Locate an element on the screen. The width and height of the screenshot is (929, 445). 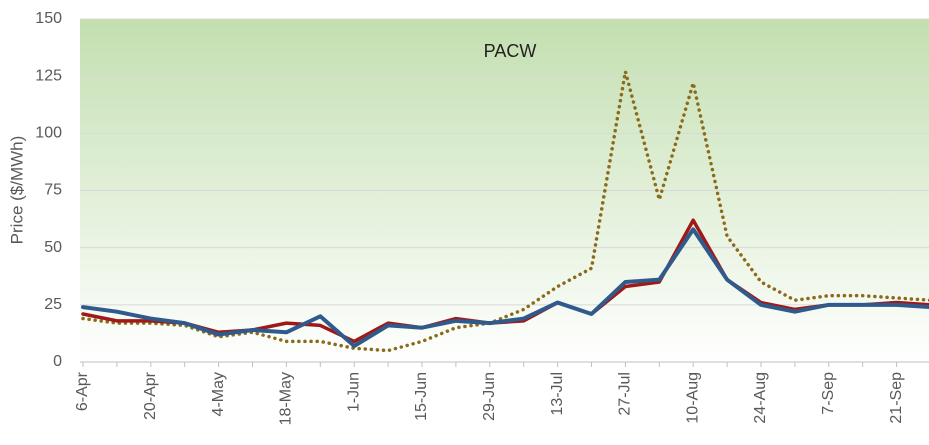
x-tick-label: 18-May is located at coordinates (286, 398).